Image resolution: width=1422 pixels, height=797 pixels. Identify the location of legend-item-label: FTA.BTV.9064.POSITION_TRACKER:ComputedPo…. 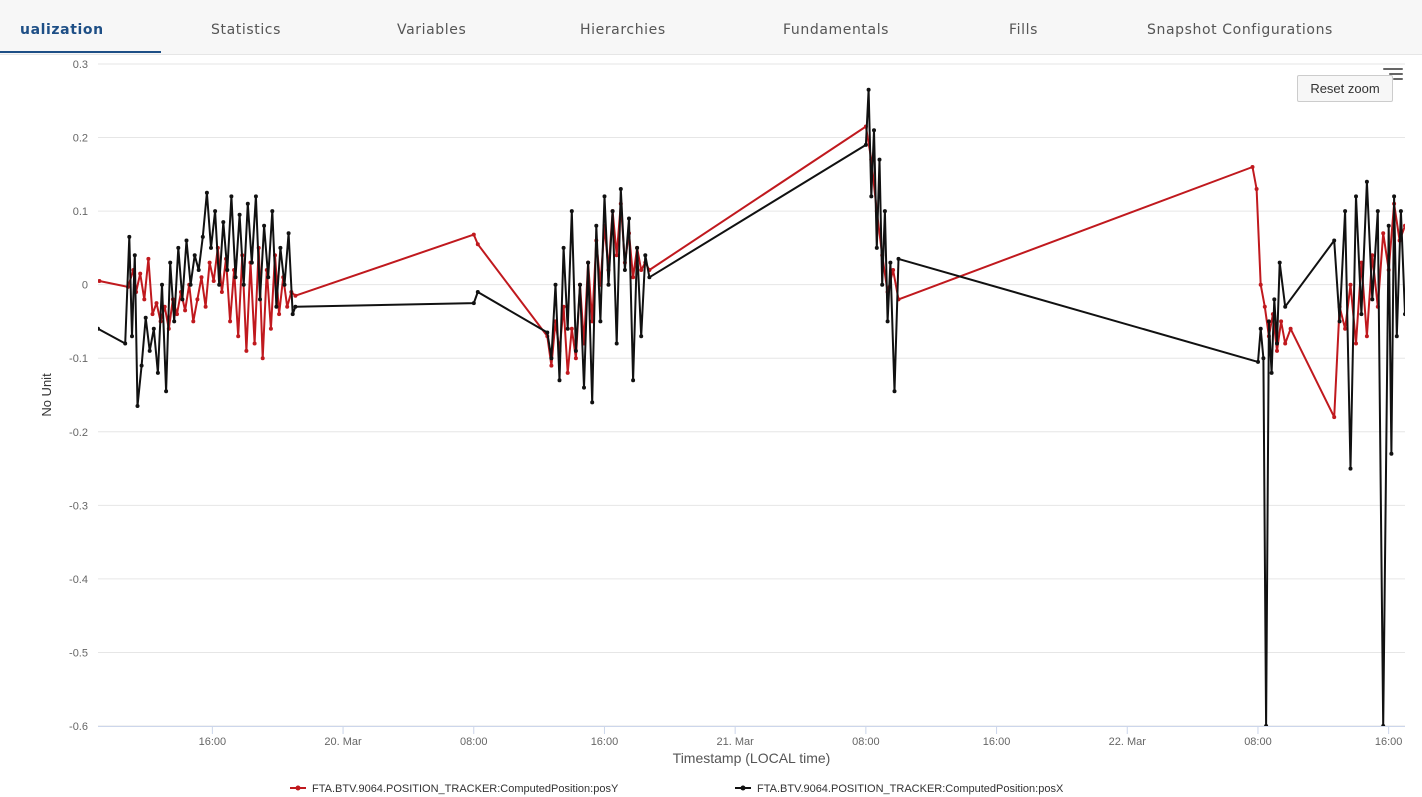
(910, 789).